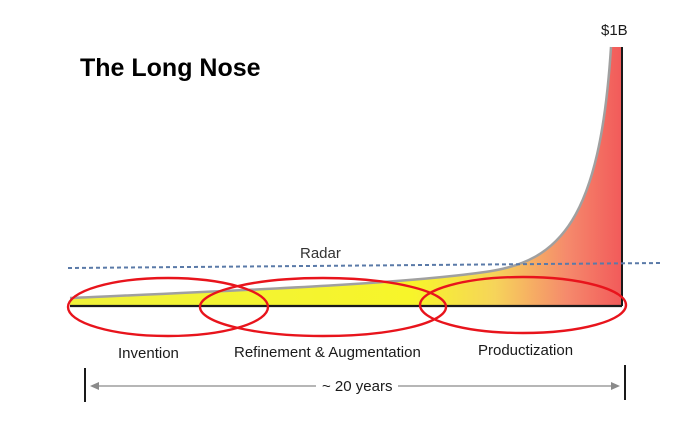 Image resolution: width=700 pixels, height=434 pixels. What do you see at coordinates (357, 386) in the screenshot?
I see `duration-label: ~ 20 years` at bounding box center [357, 386].